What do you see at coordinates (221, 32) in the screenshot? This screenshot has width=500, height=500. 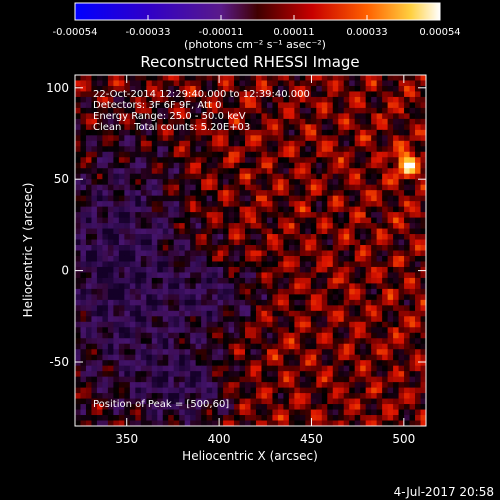 I see `colorbar-tick-label: -0.00011` at bounding box center [221, 32].